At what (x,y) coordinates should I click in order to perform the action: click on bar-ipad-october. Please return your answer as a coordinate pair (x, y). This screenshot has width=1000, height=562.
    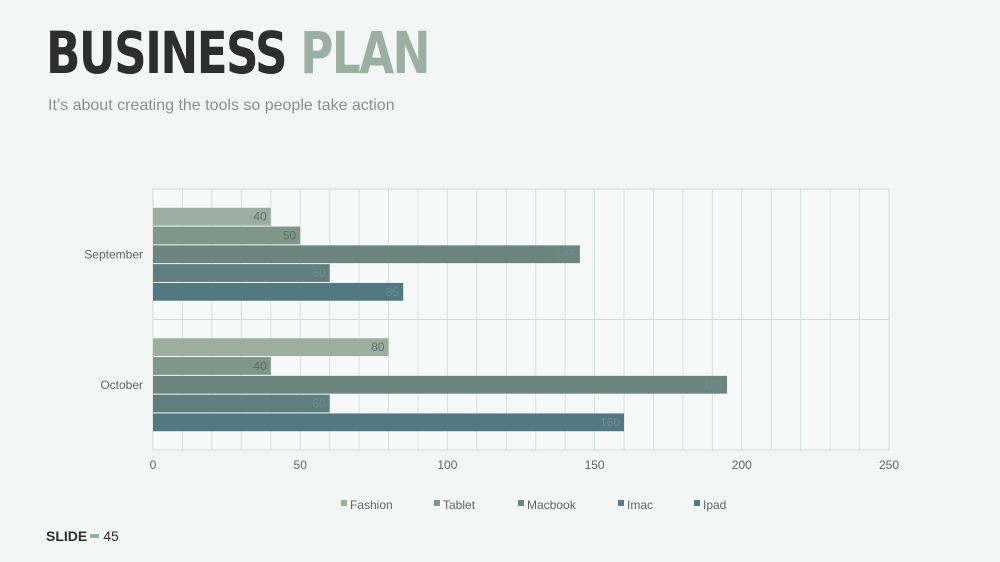
    Looking at the image, I should click on (389, 422).